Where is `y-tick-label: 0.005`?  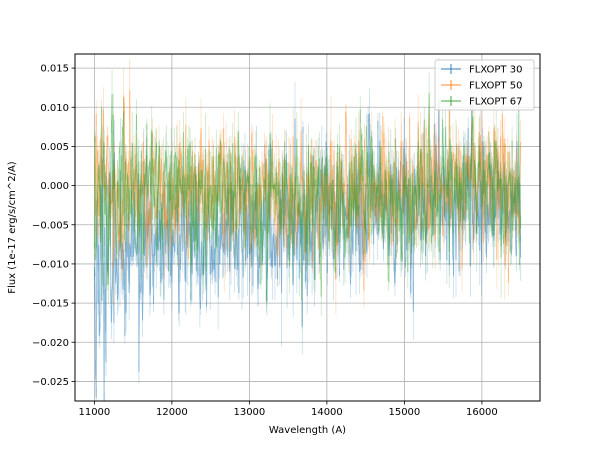 y-tick-label: 0.005 is located at coordinates (54, 147).